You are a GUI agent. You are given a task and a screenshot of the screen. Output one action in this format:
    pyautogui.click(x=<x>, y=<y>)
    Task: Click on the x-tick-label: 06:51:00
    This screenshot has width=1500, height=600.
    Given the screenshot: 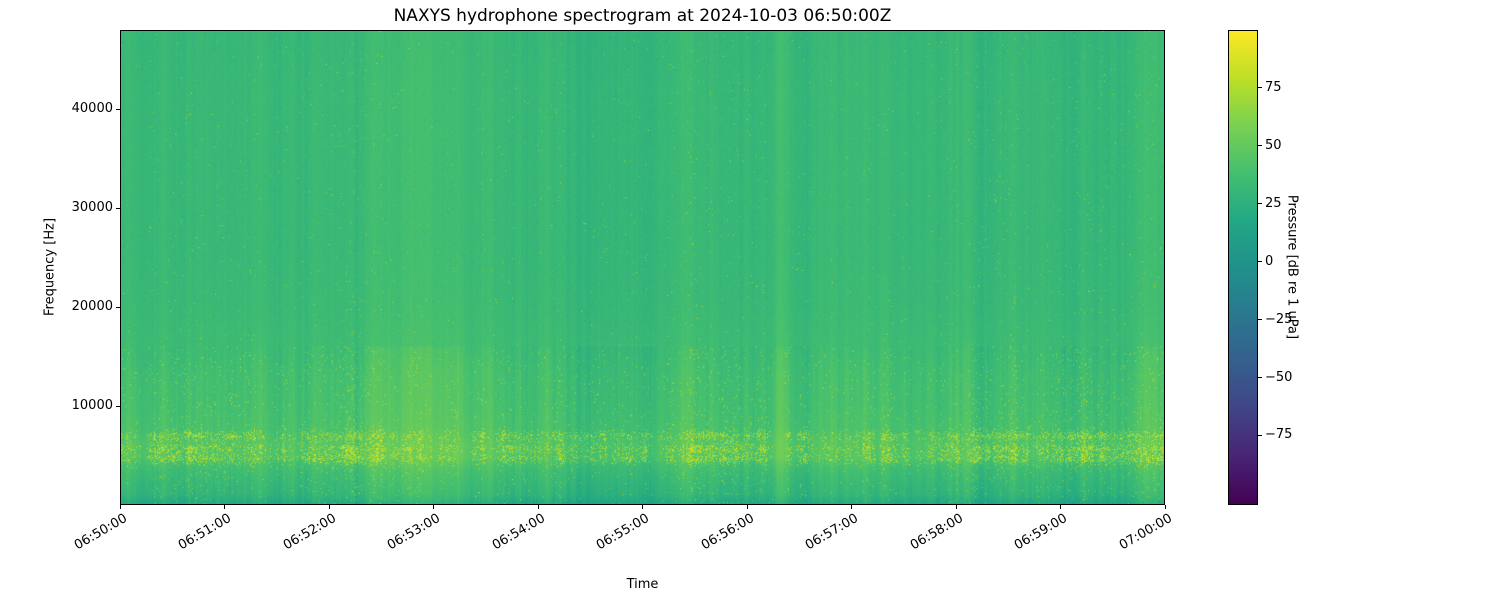 What is the action you would take?
    pyautogui.click(x=204, y=532)
    